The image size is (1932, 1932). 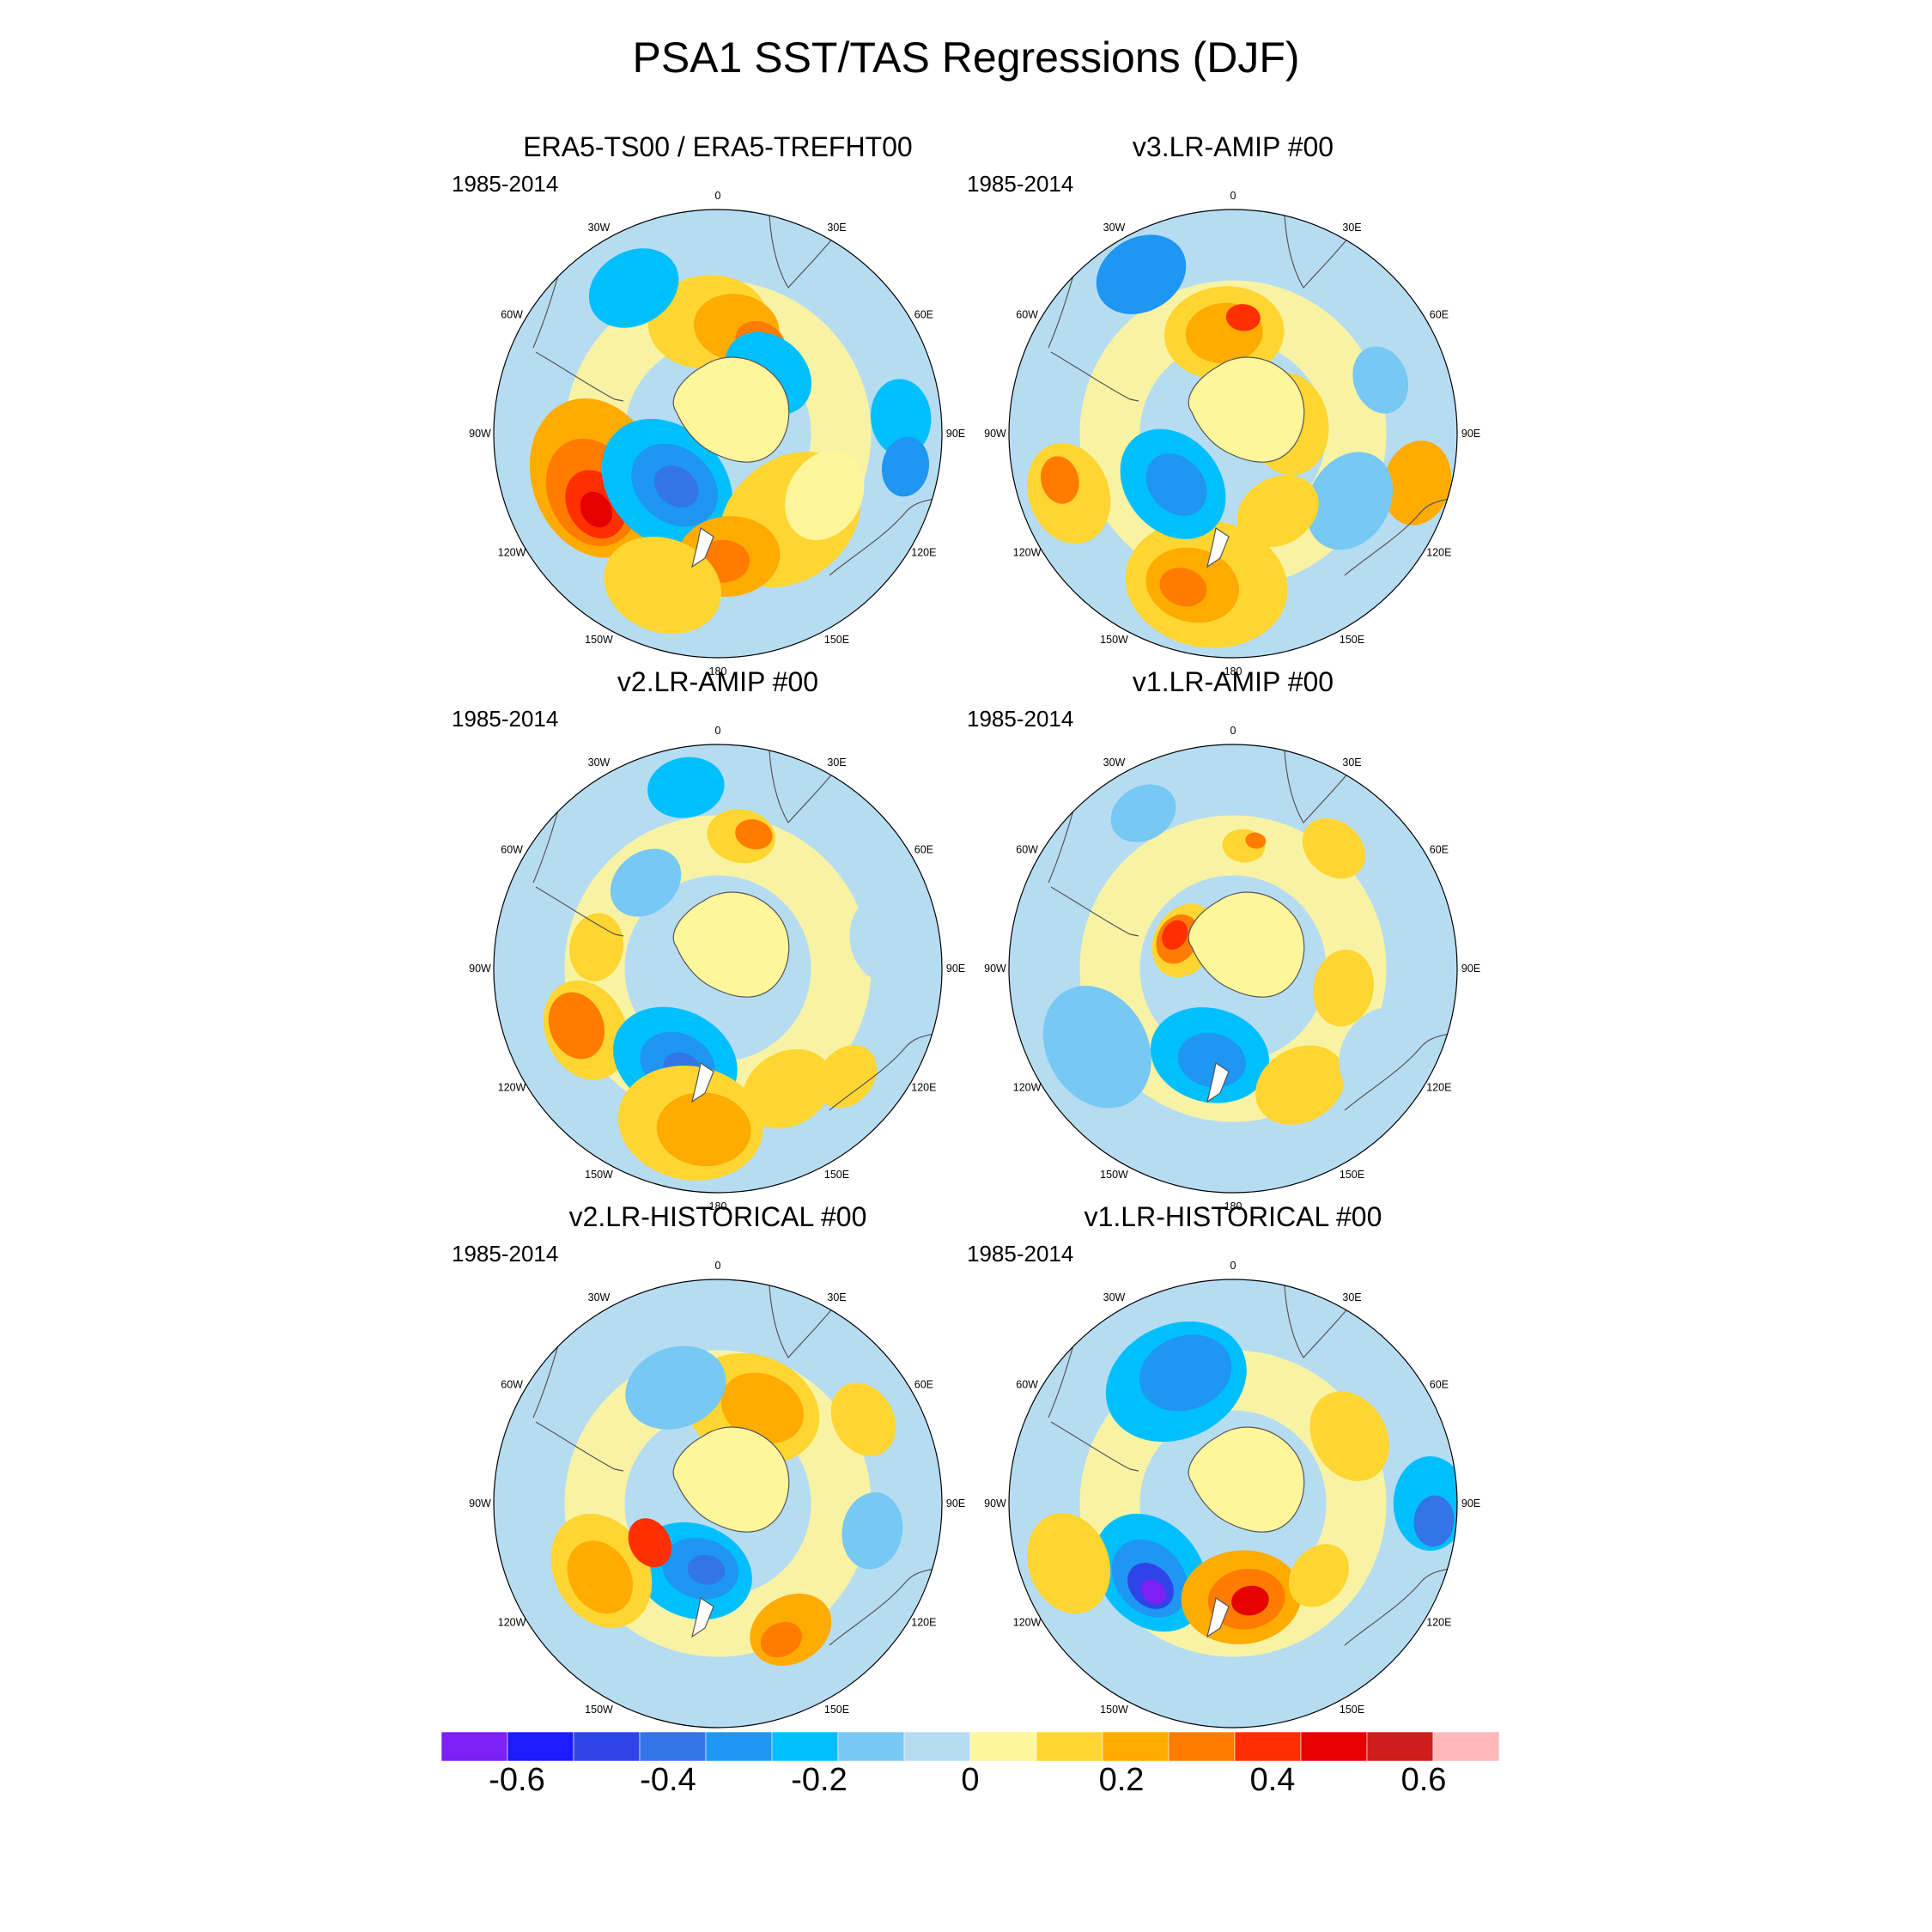 What do you see at coordinates (1272, 1780) in the screenshot?
I see `colorbar-tick-label: 0.4` at bounding box center [1272, 1780].